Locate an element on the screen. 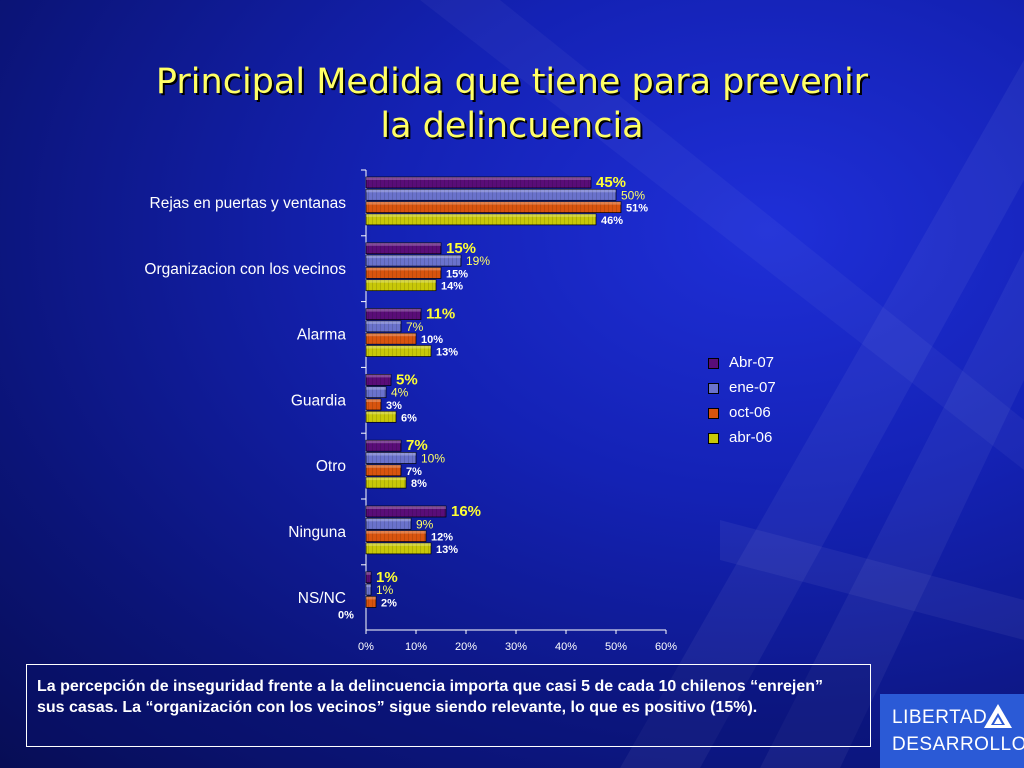  legend-item: ene-07 is located at coordinates (742, 387).